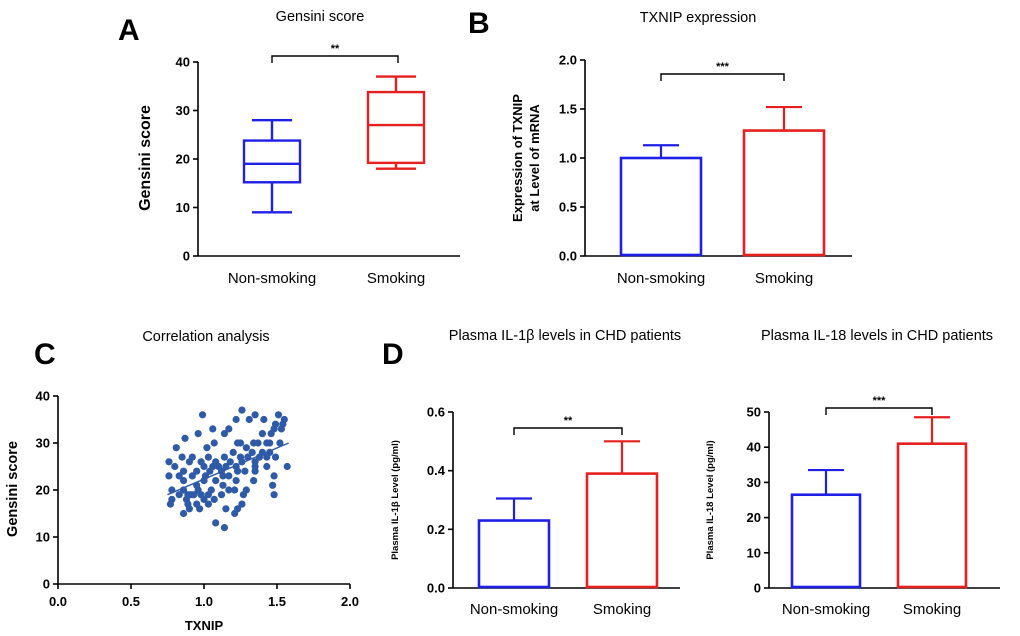  What do you see at coordinates (393, 354) in the screenshot?
I see `panel-letter-d: D` at bounding box center [393, 354].